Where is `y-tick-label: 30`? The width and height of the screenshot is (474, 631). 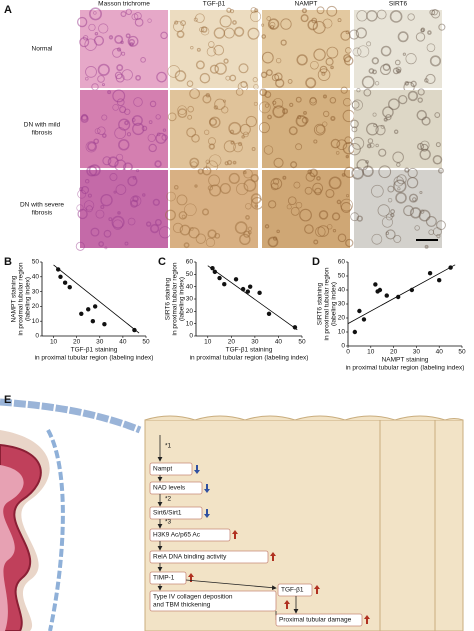 y-tick-label: 30 is located at coordinates (190, 299).